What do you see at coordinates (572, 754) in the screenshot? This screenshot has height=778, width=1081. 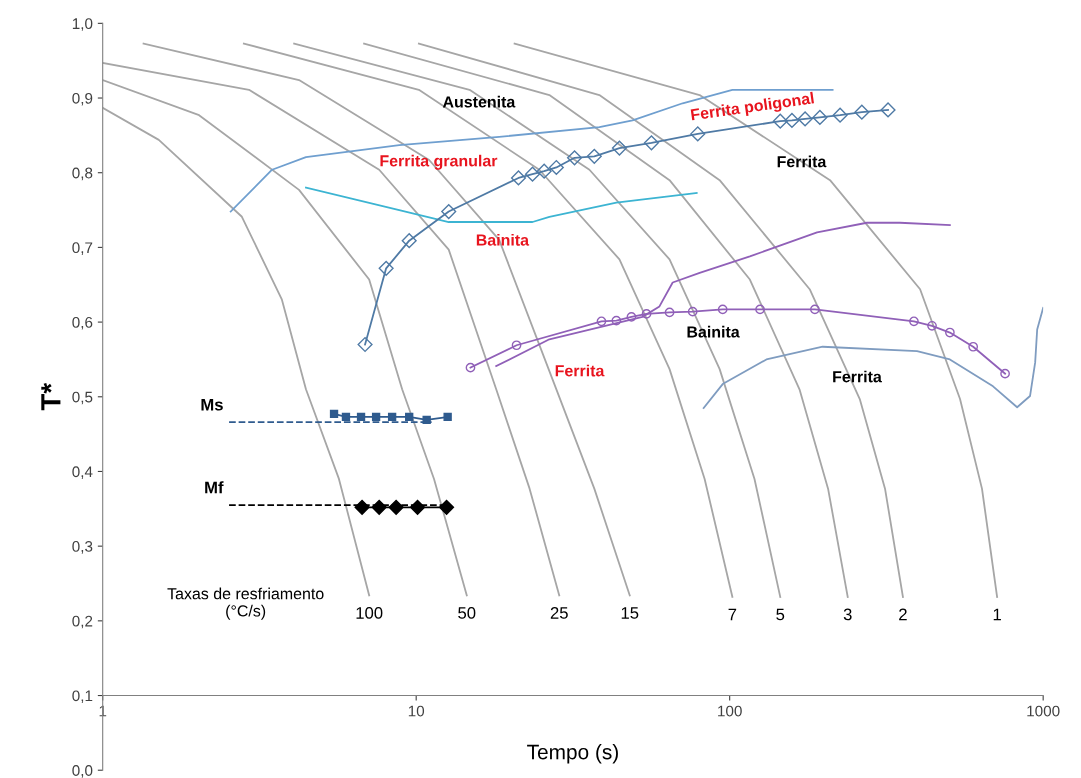 I see `x-axis-title: Tempo (s)` at bounding box center [572, 754].